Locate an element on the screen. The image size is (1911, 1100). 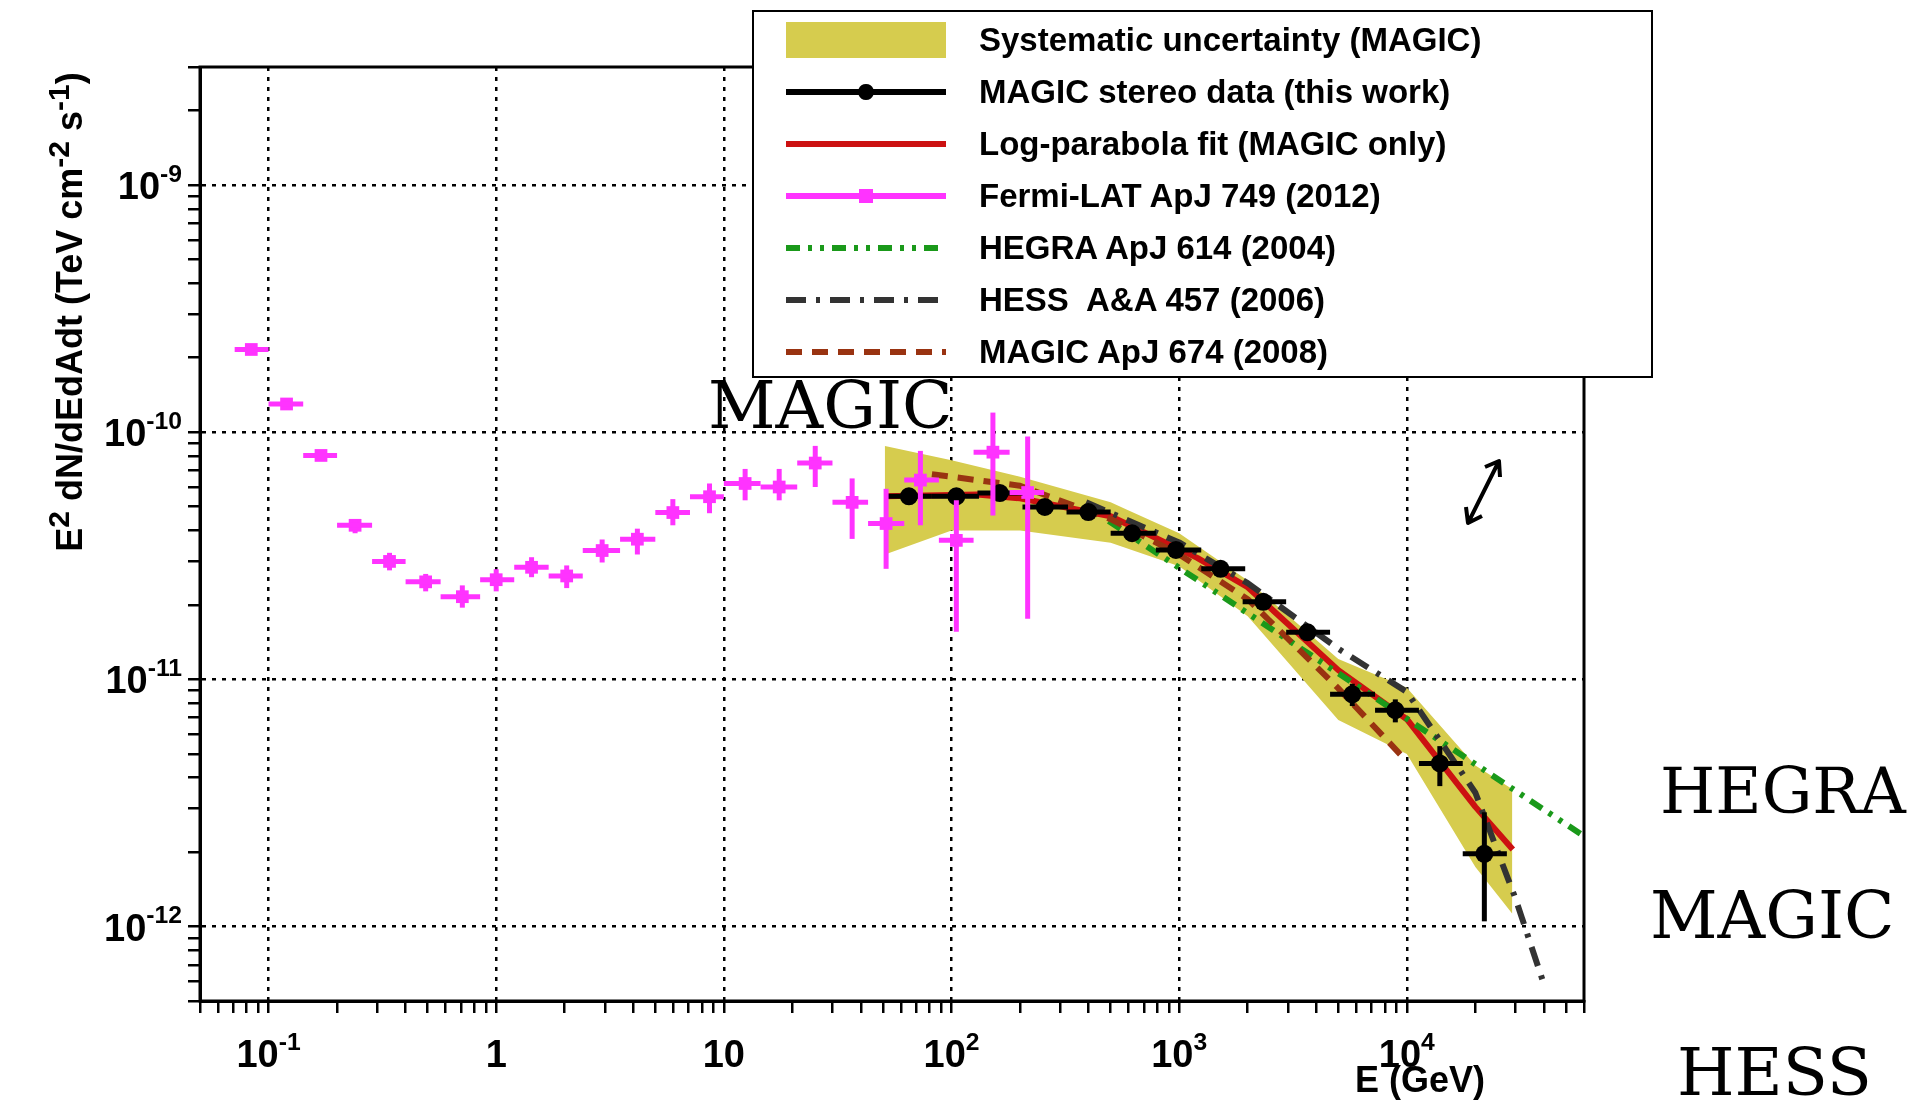
legend-label: Fermi-LAT ApJ 749 (2012) is located at coordinates (1180, 196).